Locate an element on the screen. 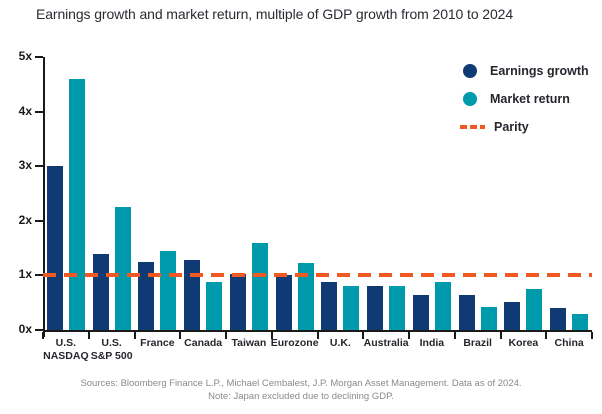 This screenshot has height=414, width=602. x-axis-category-line: Brazil is located at coordinates (477, 343).